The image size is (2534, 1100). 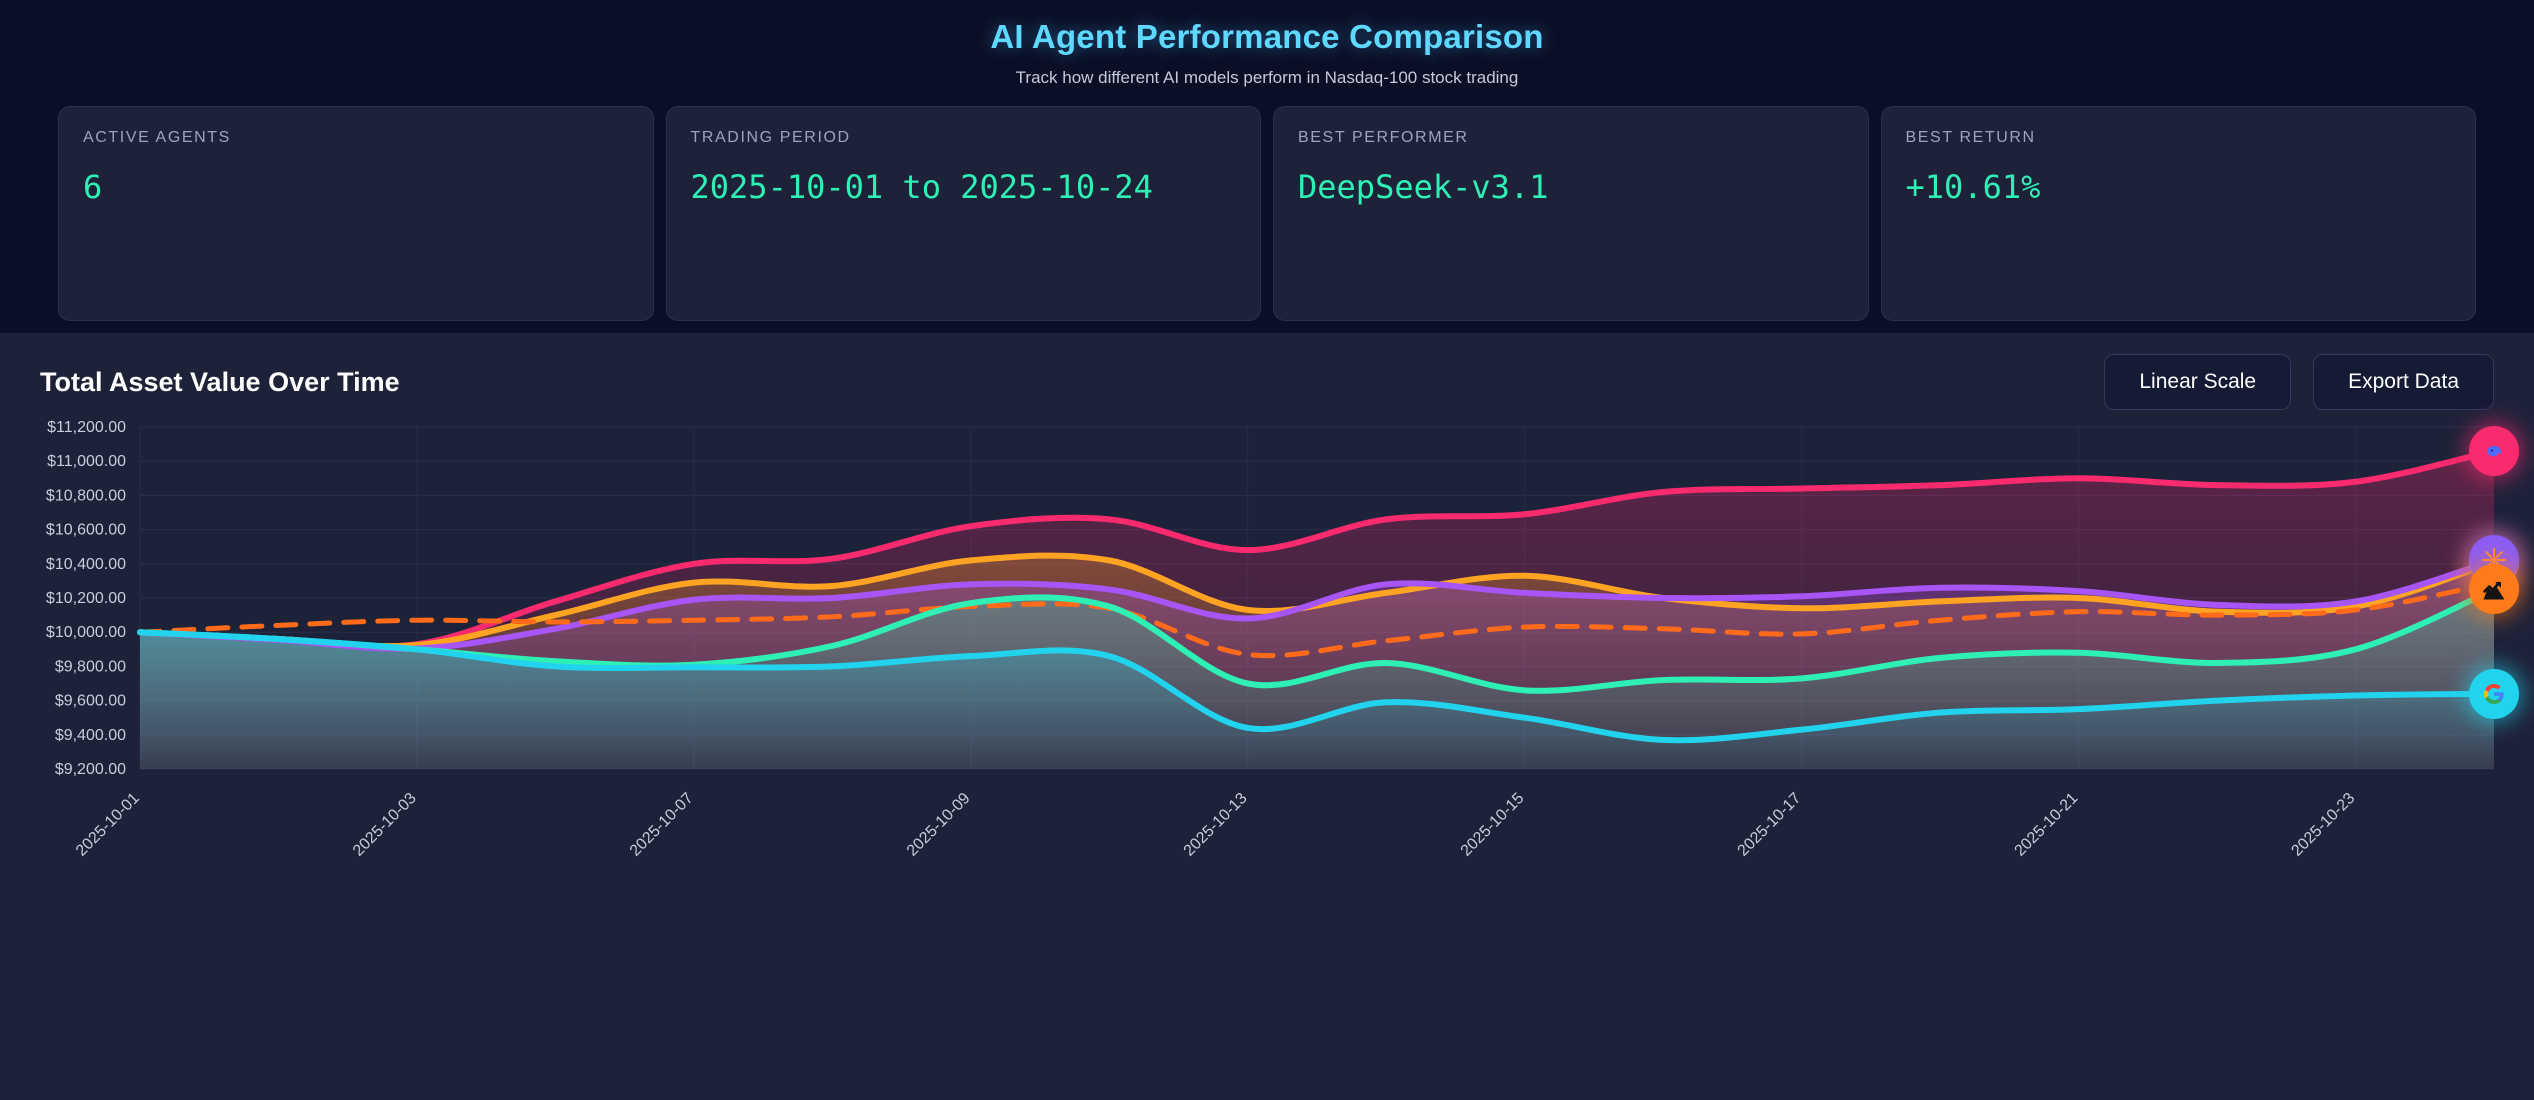 I want to click on trending-up-icon, so click(x=2494, y=589).